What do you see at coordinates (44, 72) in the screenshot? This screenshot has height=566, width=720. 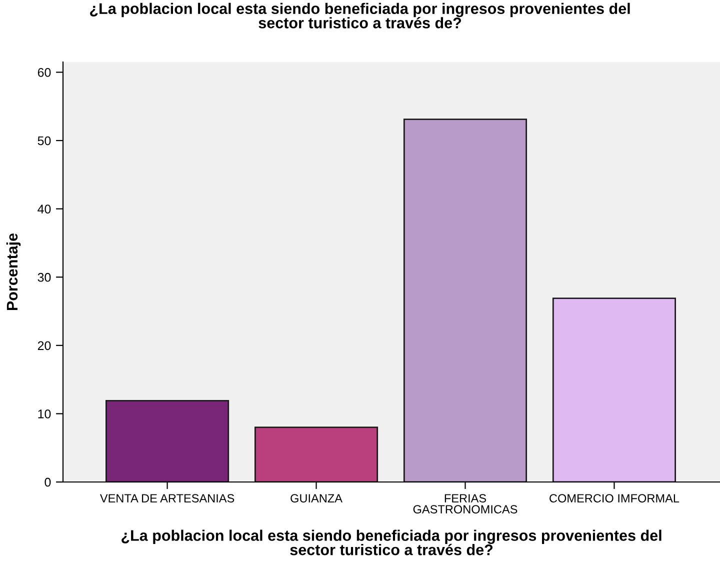 I see `y-tick-label: 60` at bounding box center [44, 72].